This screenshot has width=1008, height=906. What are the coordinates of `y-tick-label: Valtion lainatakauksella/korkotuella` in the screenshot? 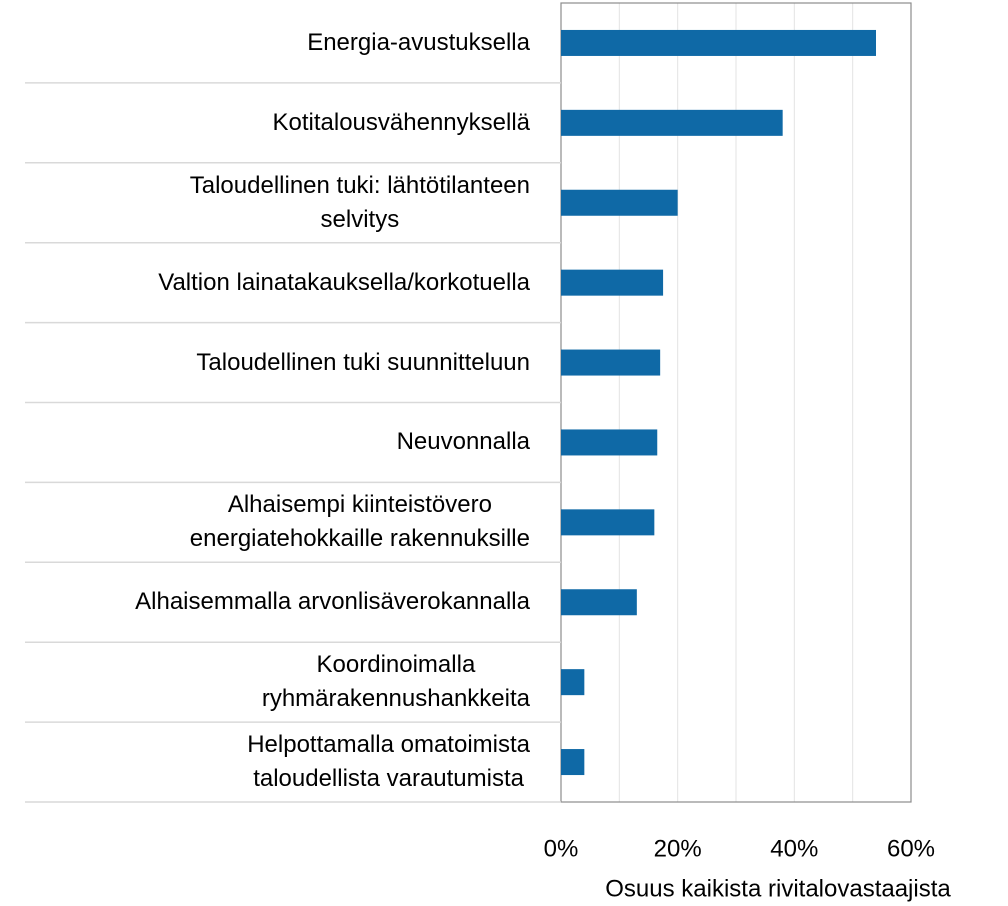 It's located at (344, 282).